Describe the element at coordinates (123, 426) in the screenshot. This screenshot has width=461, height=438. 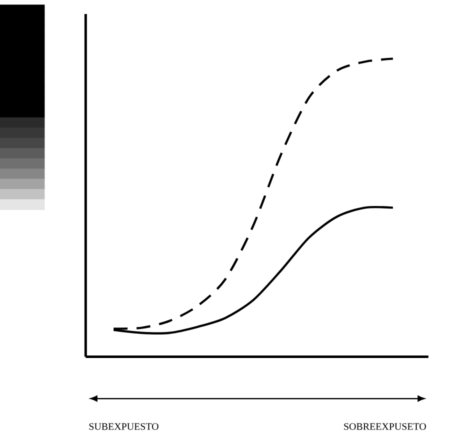
I see `text: SUBEXPUESTO` at that location.